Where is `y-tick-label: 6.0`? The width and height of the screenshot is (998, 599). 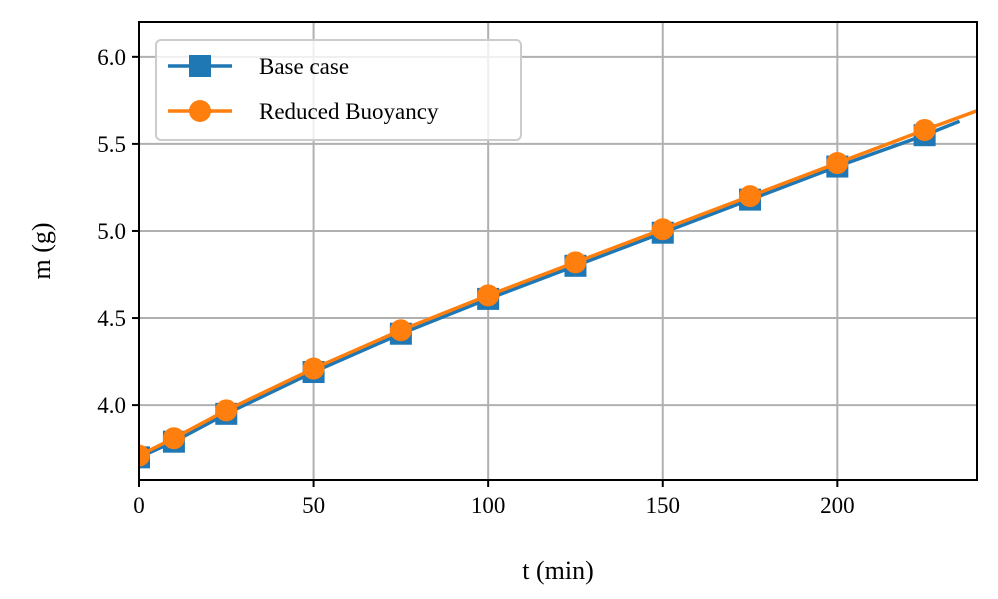 y-tick-label: 6.0 is located at coordinates (111, 57).